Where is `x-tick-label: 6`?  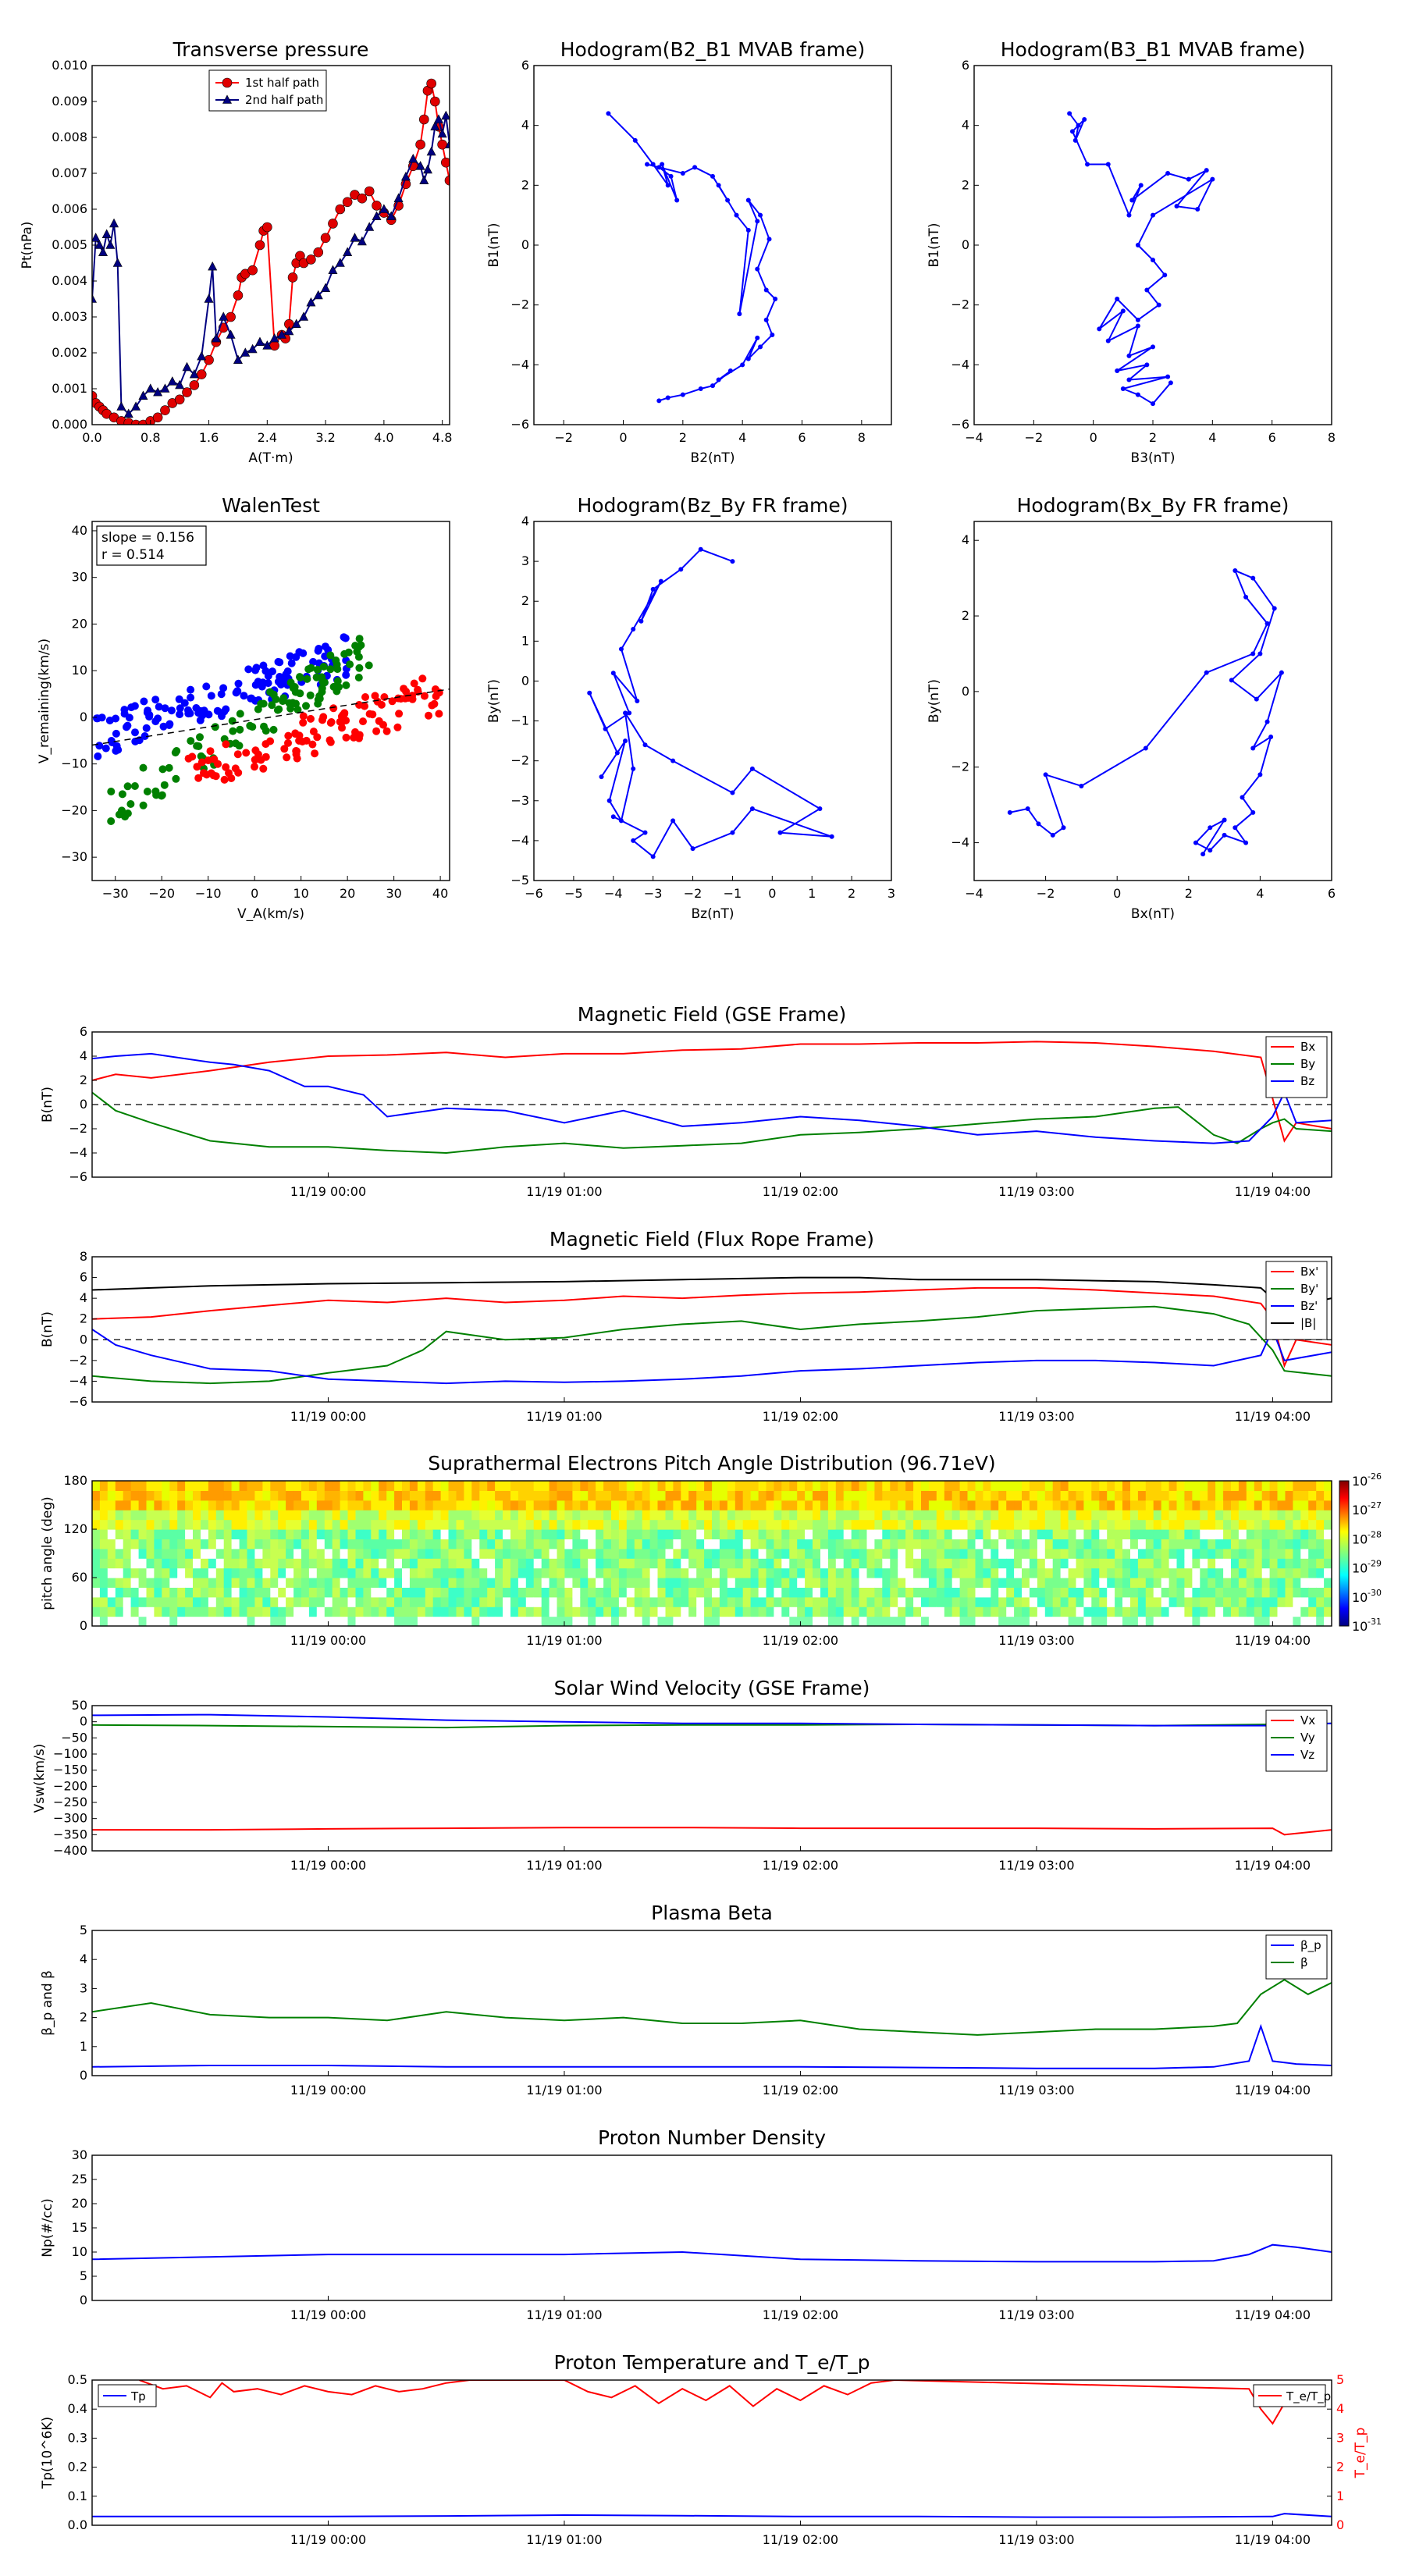 x-tick-label: 6 is located at coordinates (802, 437).